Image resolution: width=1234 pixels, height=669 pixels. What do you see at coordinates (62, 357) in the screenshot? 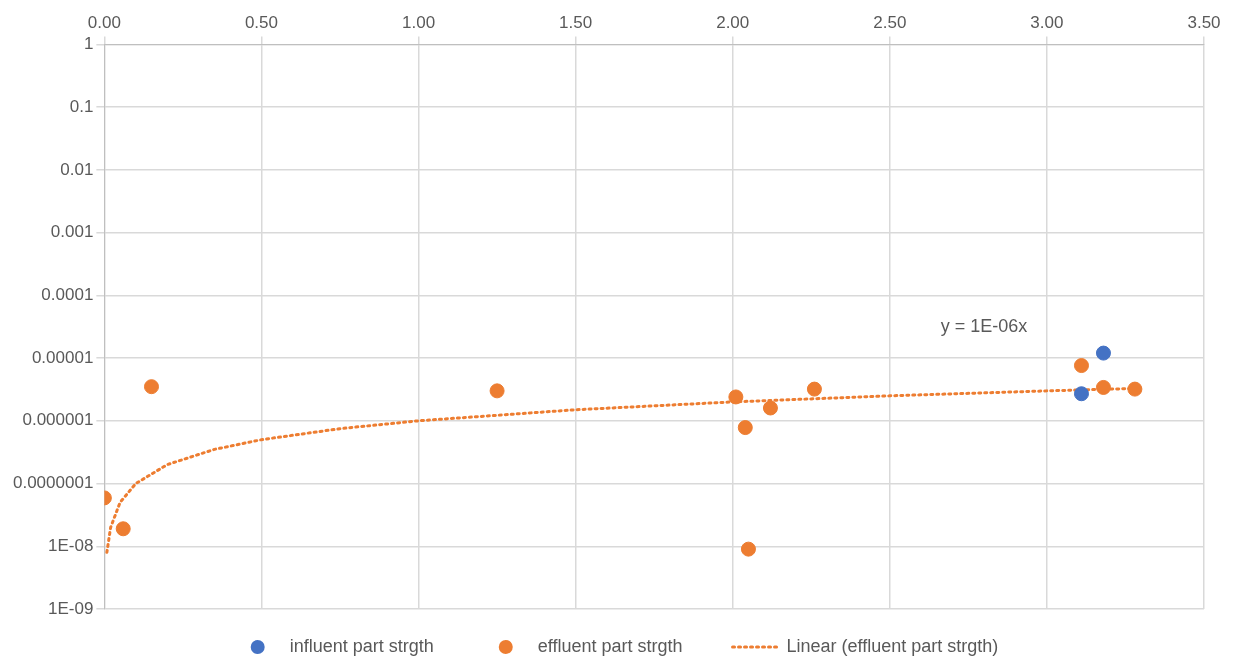
I see `y-tick-label: 0.00001` at bounding box center [62, 357].